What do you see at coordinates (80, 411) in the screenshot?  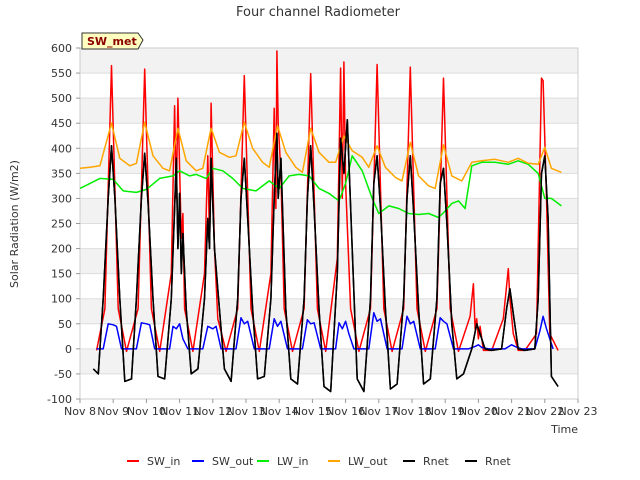 I see `x-tick-label: Nov 8` at bounding box center [80, 411].